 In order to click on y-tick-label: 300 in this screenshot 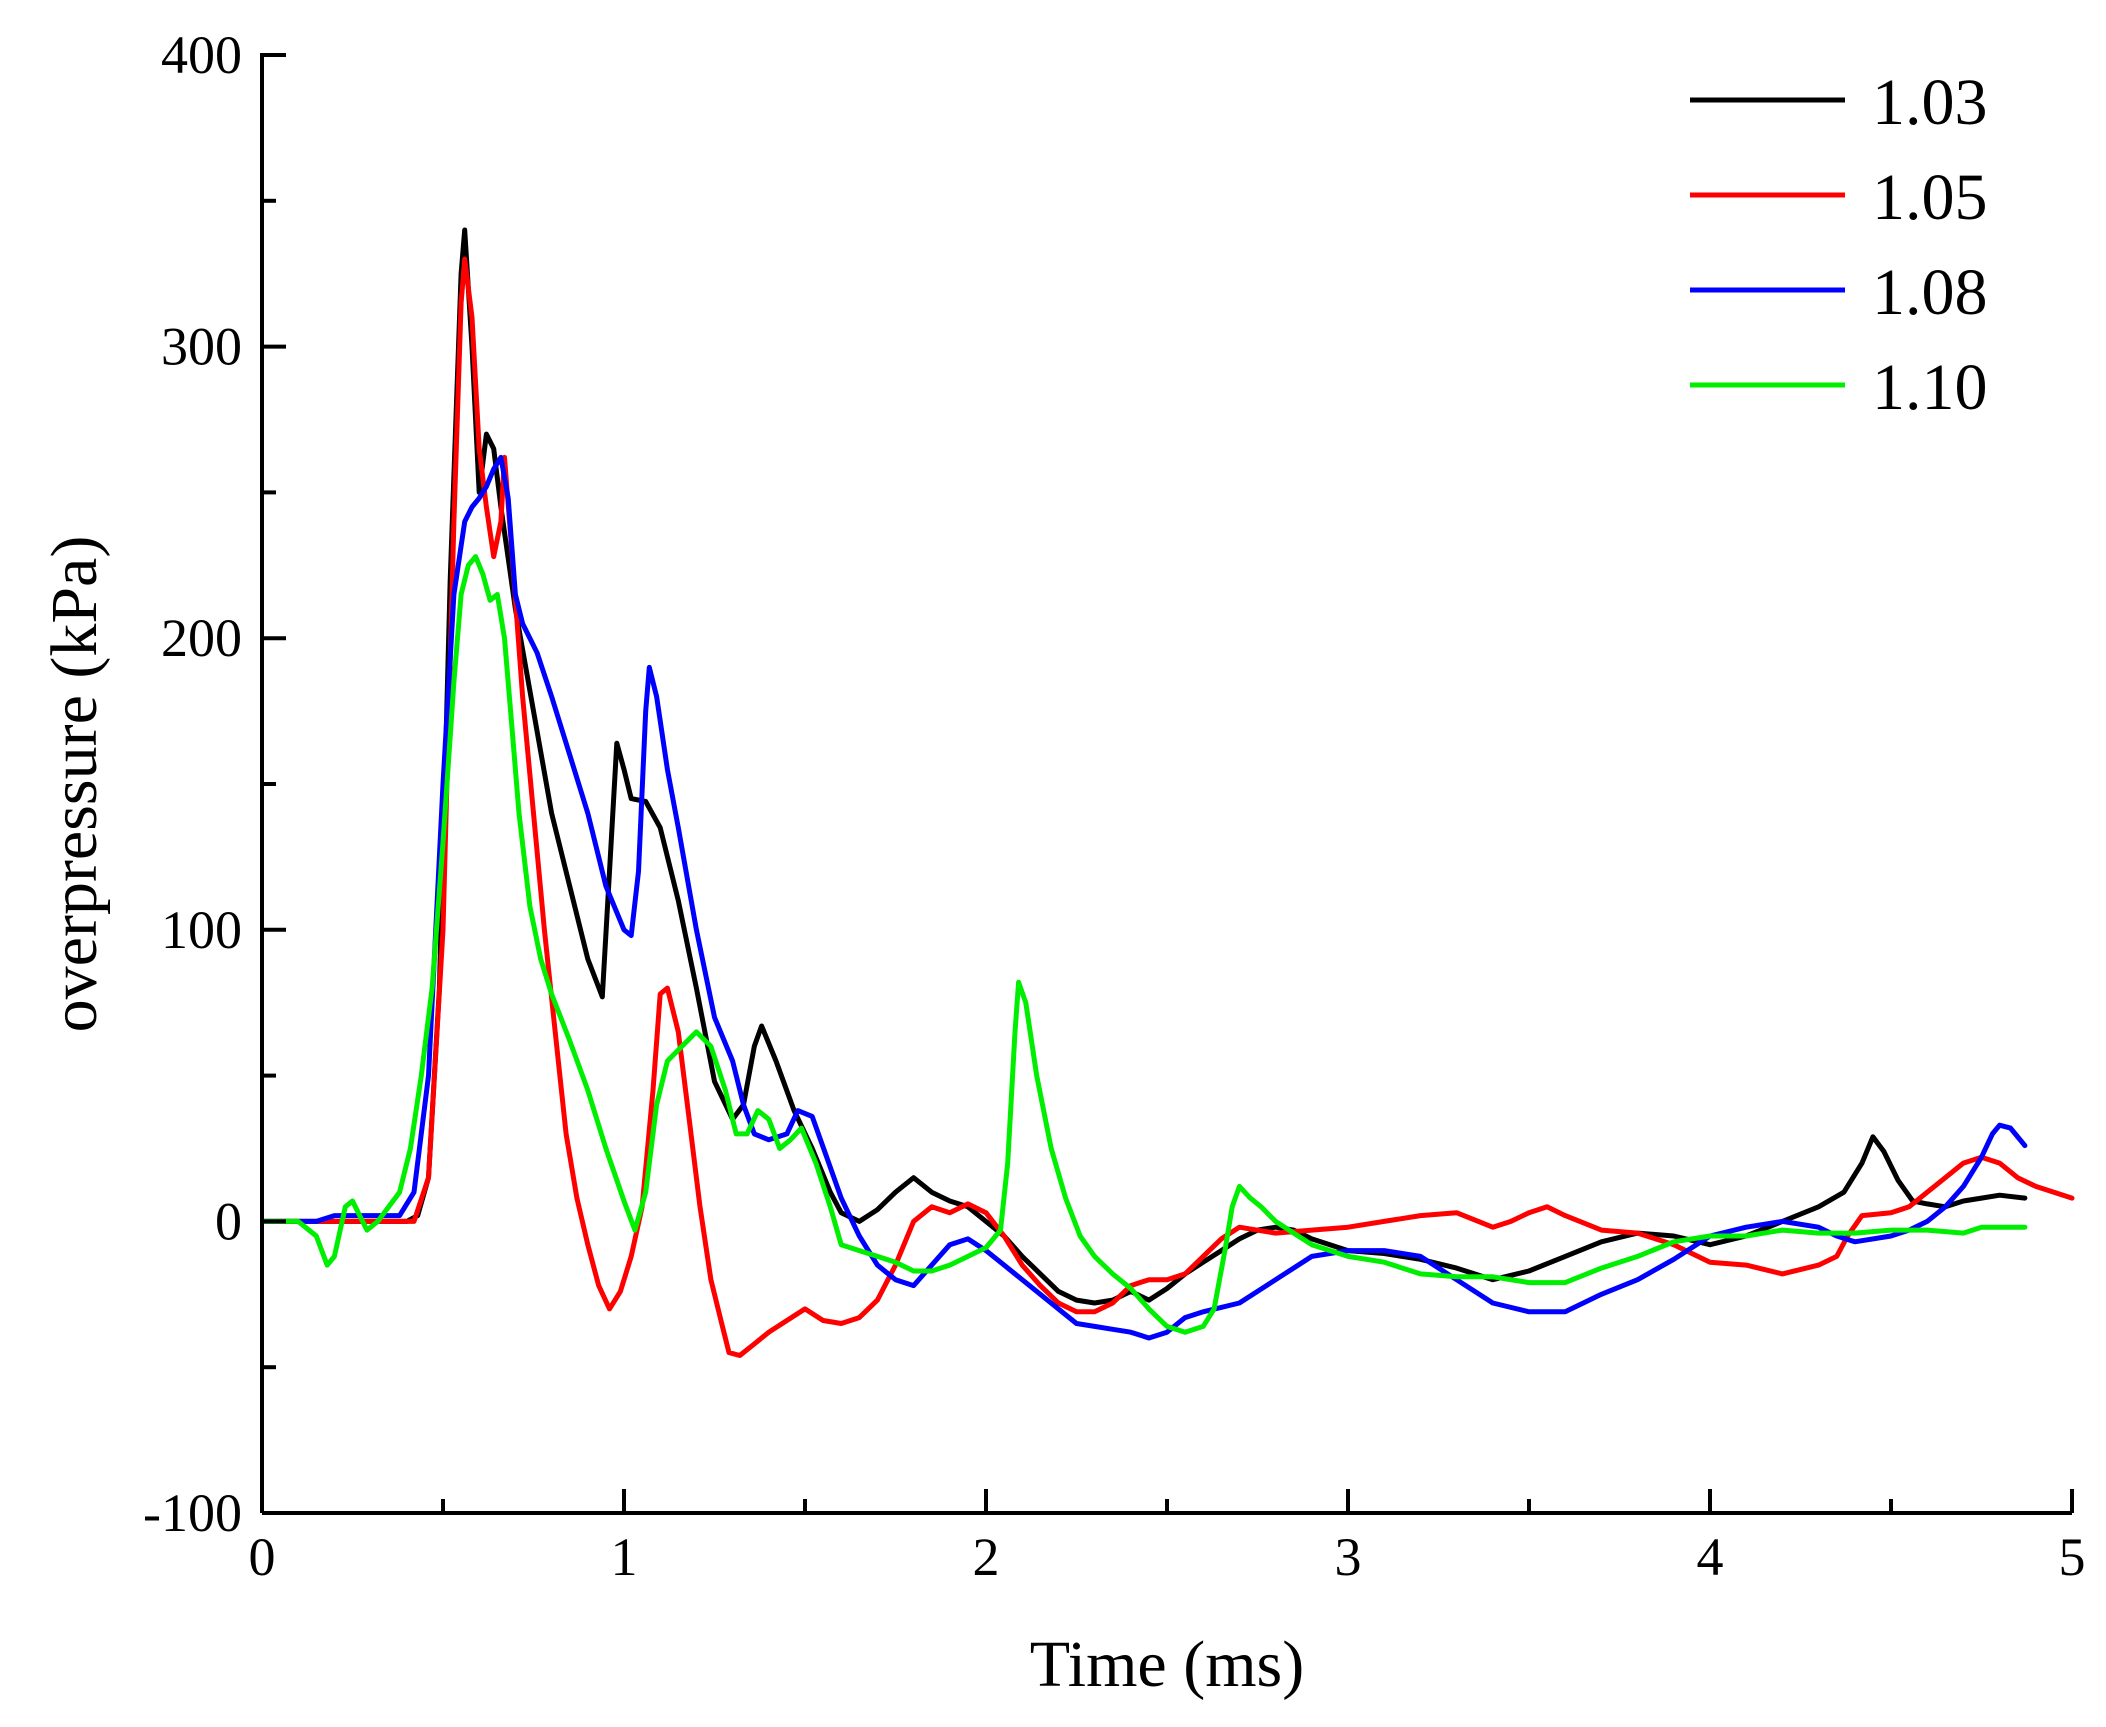, I will do `click(201, 347)`.